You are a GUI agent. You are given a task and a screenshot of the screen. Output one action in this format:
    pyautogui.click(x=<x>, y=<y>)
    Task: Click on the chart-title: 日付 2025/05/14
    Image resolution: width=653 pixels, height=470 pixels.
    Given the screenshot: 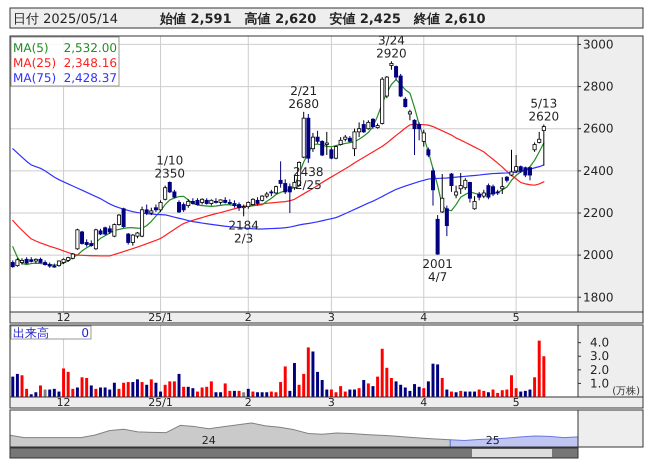 What is the action you would take?
    pyautogui.click(x=65, y=19)
    